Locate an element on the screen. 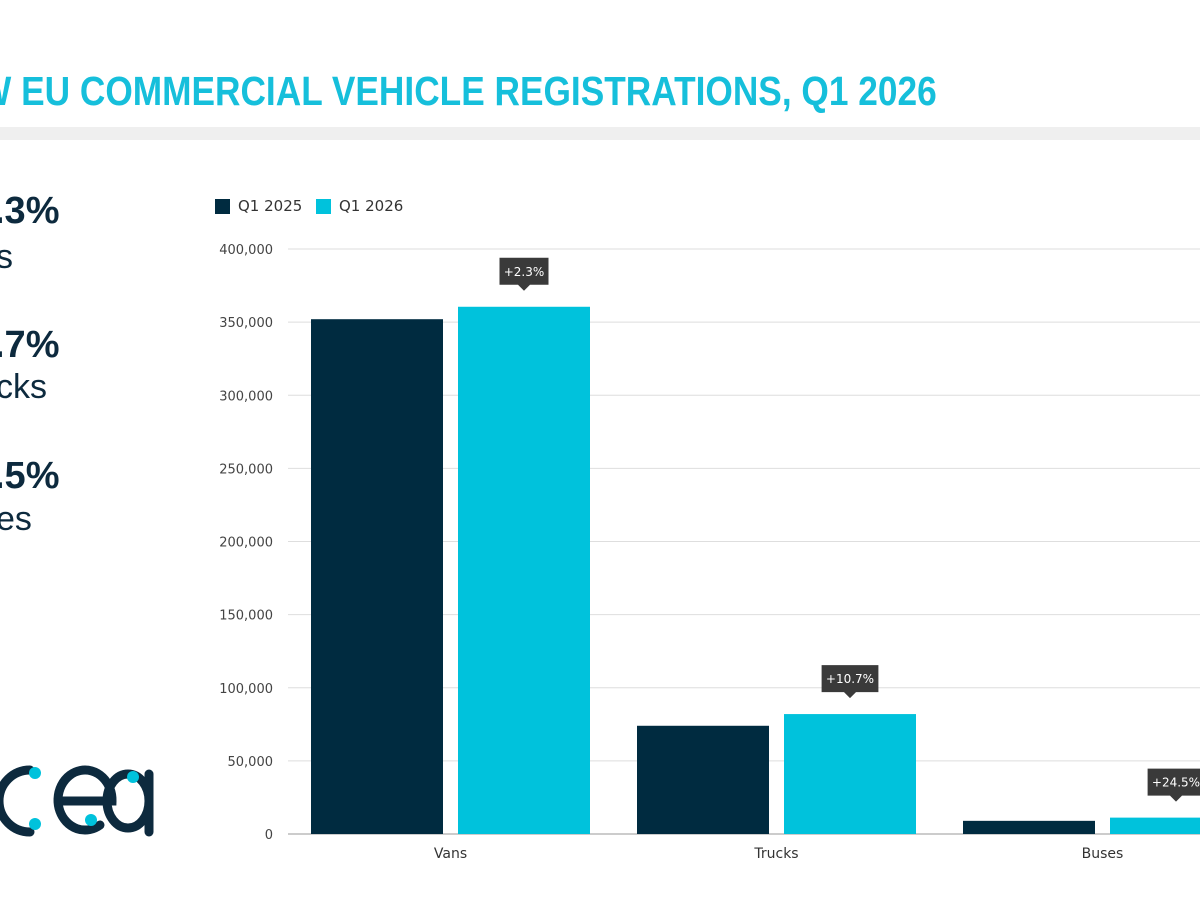 The width and height of the screenshot is (1200, 900). bar-buses-q1-2026 is located at coordinates (1155, 825).